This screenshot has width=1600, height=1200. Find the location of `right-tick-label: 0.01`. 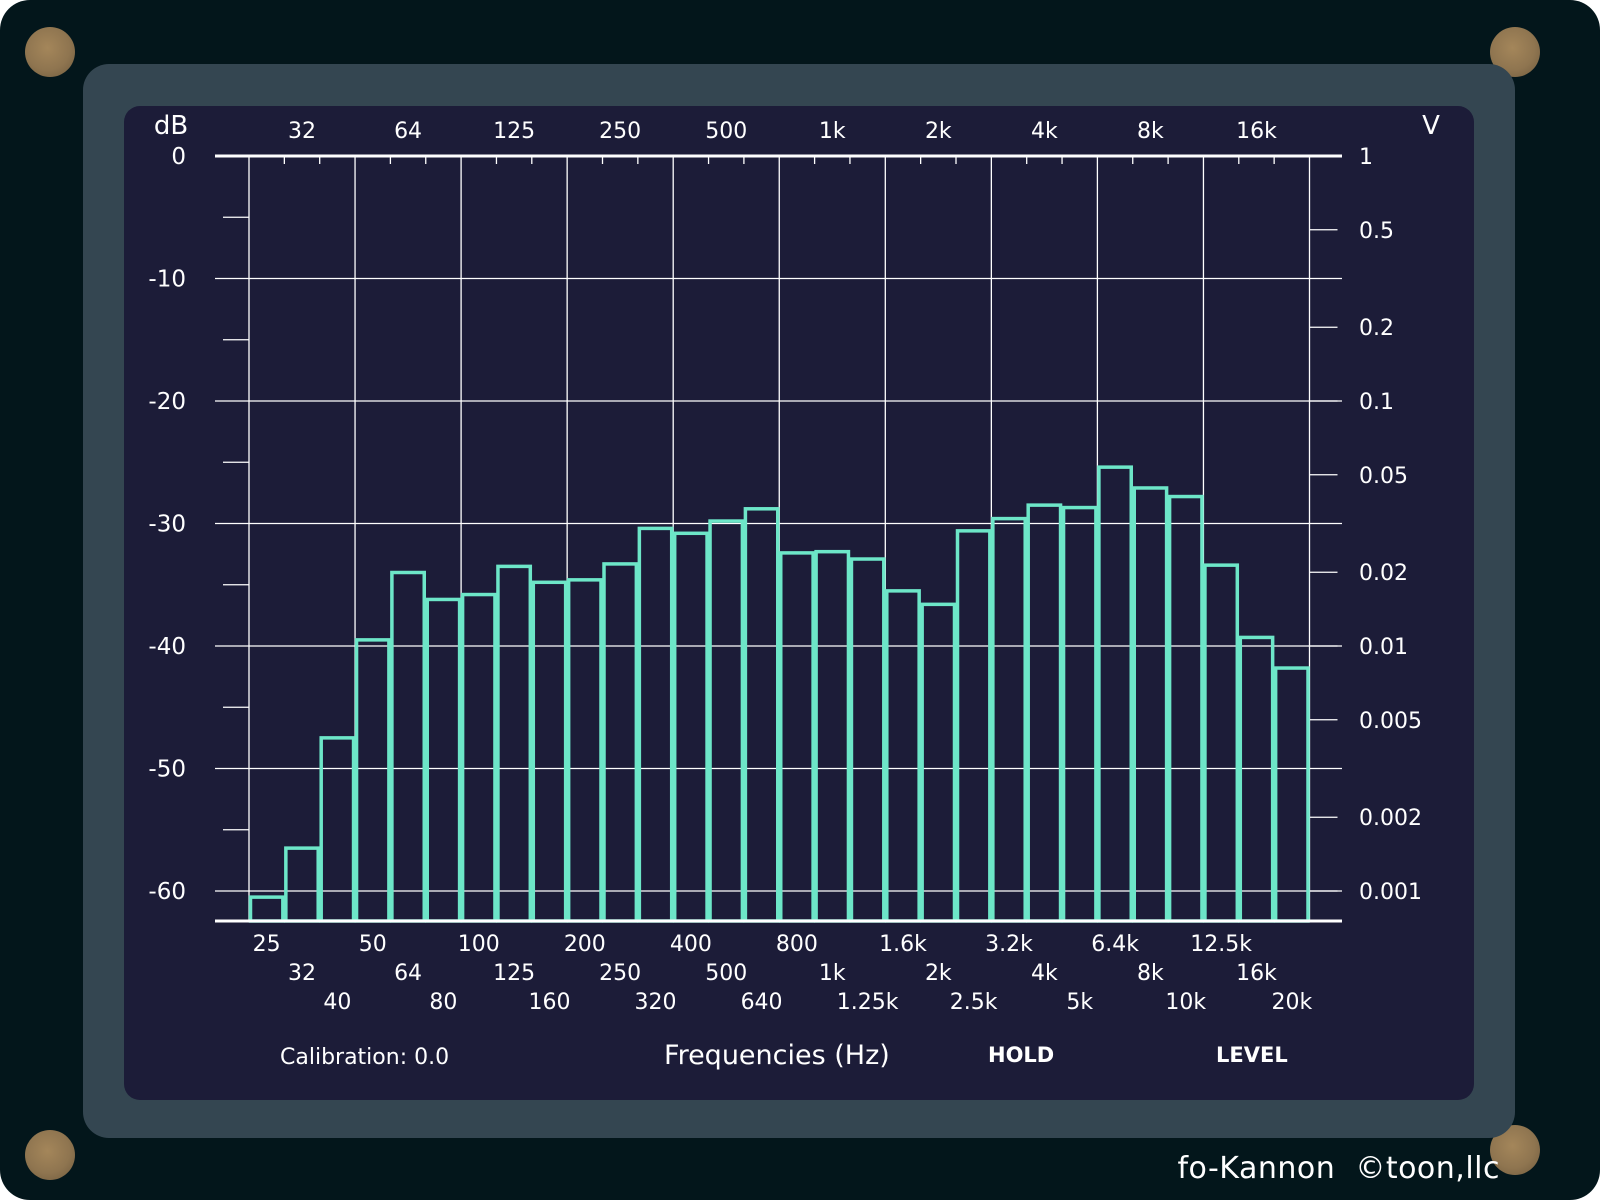

right-tick-label: 0.01 is located at coordinates (1383, 647).